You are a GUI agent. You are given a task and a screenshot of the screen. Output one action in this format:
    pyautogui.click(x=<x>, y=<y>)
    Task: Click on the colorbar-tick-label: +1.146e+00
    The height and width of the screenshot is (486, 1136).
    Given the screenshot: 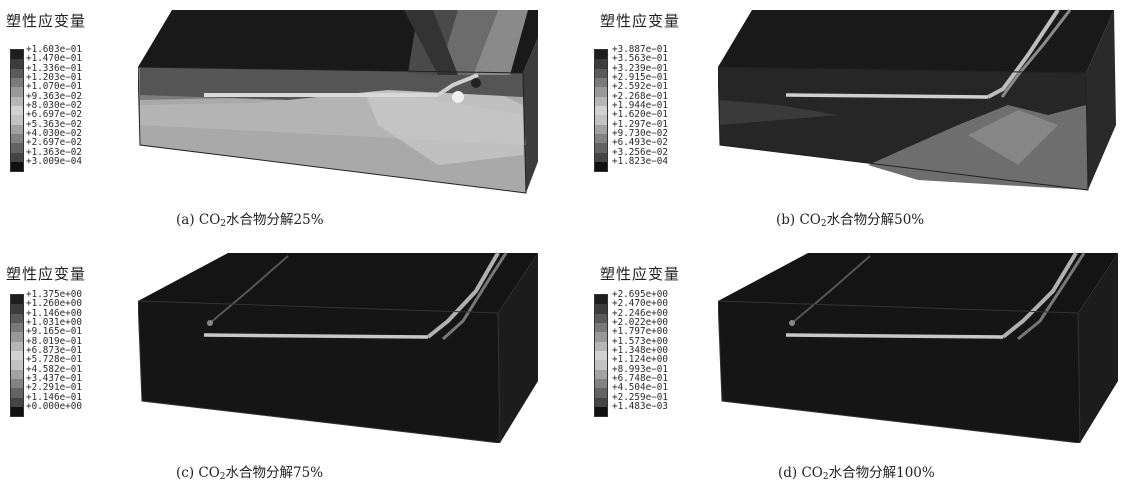 What is the action you would take?
    pyautogui.click(x=54, y=313)
    